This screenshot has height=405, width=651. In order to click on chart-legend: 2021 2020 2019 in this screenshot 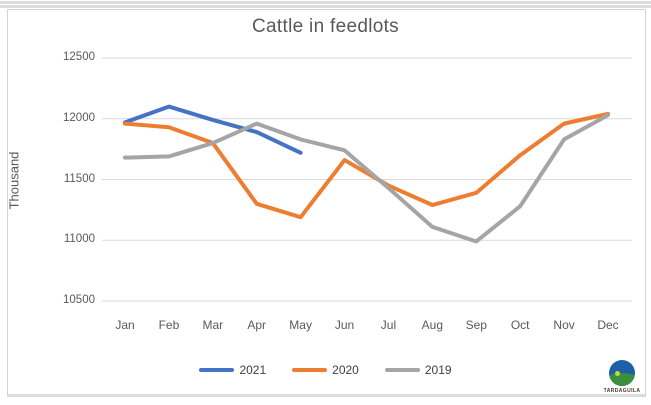, I will do `click(325, 370)`.